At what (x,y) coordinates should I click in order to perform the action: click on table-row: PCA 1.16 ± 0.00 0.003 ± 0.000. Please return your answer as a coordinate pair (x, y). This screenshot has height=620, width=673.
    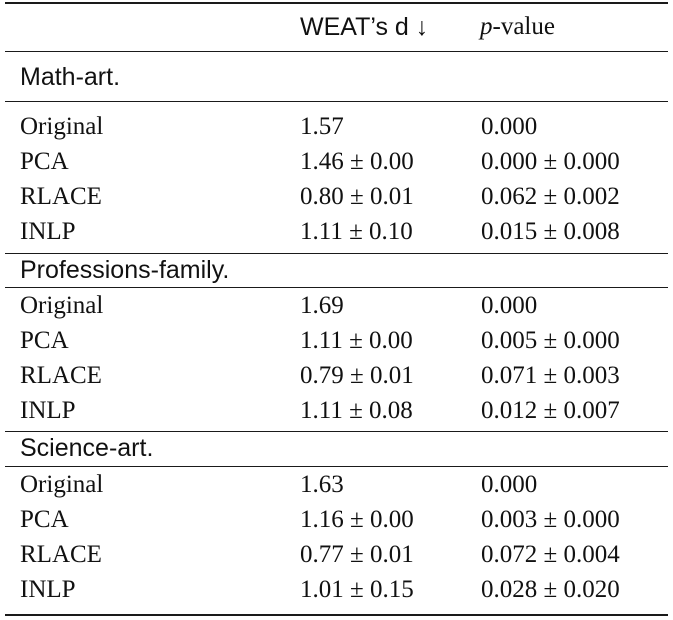
    Looking at the image, I should click on (336, 520).